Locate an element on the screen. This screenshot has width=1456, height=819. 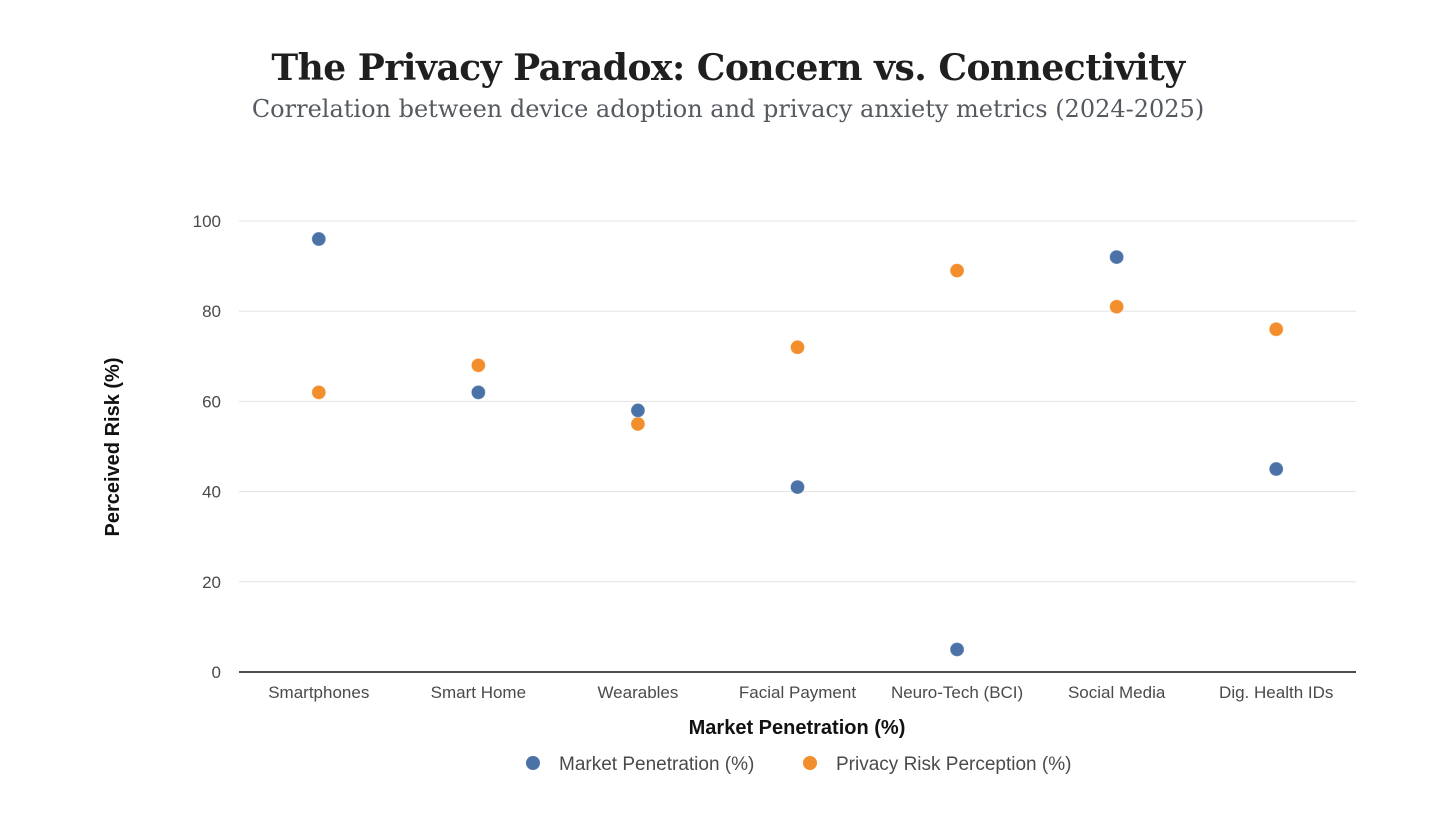
x-tick-label: Smartphones is located at coordinates (318, 692).